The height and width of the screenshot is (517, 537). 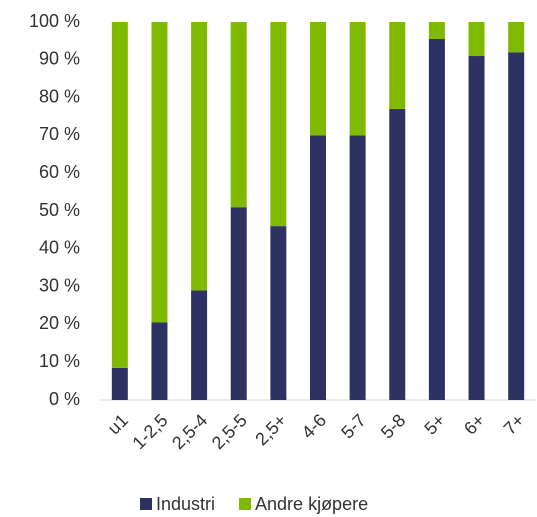 What do you see at coordinates (311, 504) in the screenshot?
I see `legend-label: Andre kjøpere` at bounding box center [311, 504].